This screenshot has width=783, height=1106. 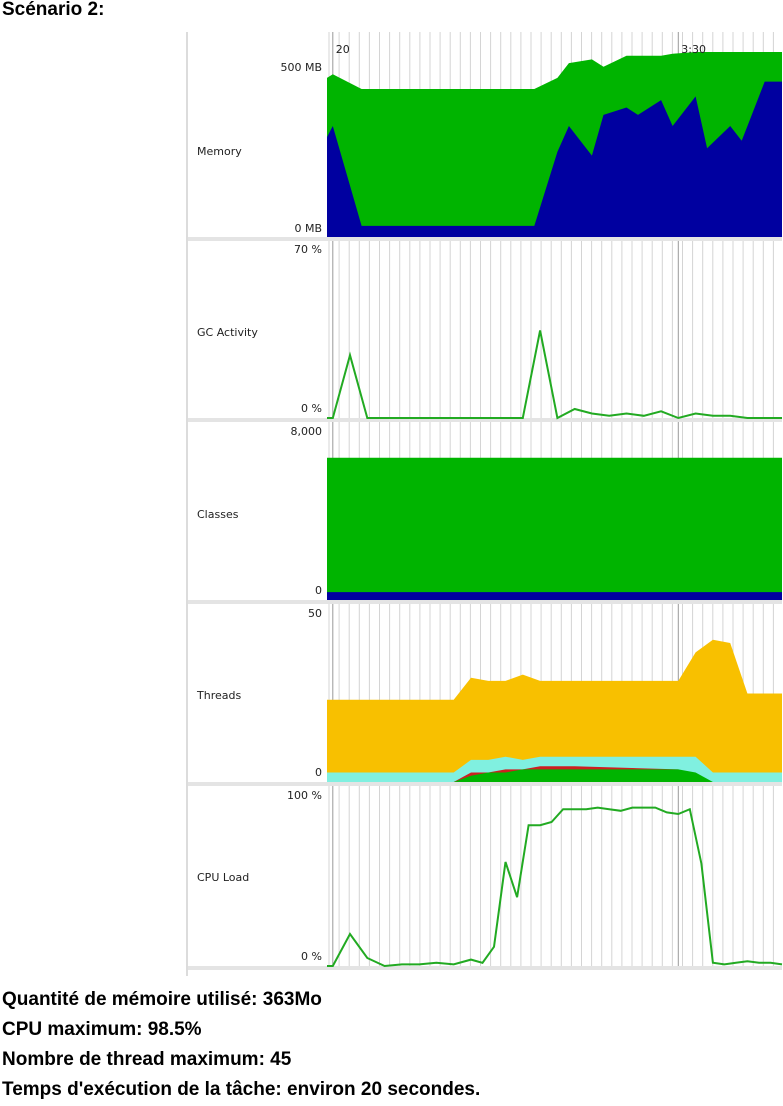 What do you see at coordinates (227, 332) in the screenshot?
I see `panel-title: GC Activity` at bounding box center [227, 332].